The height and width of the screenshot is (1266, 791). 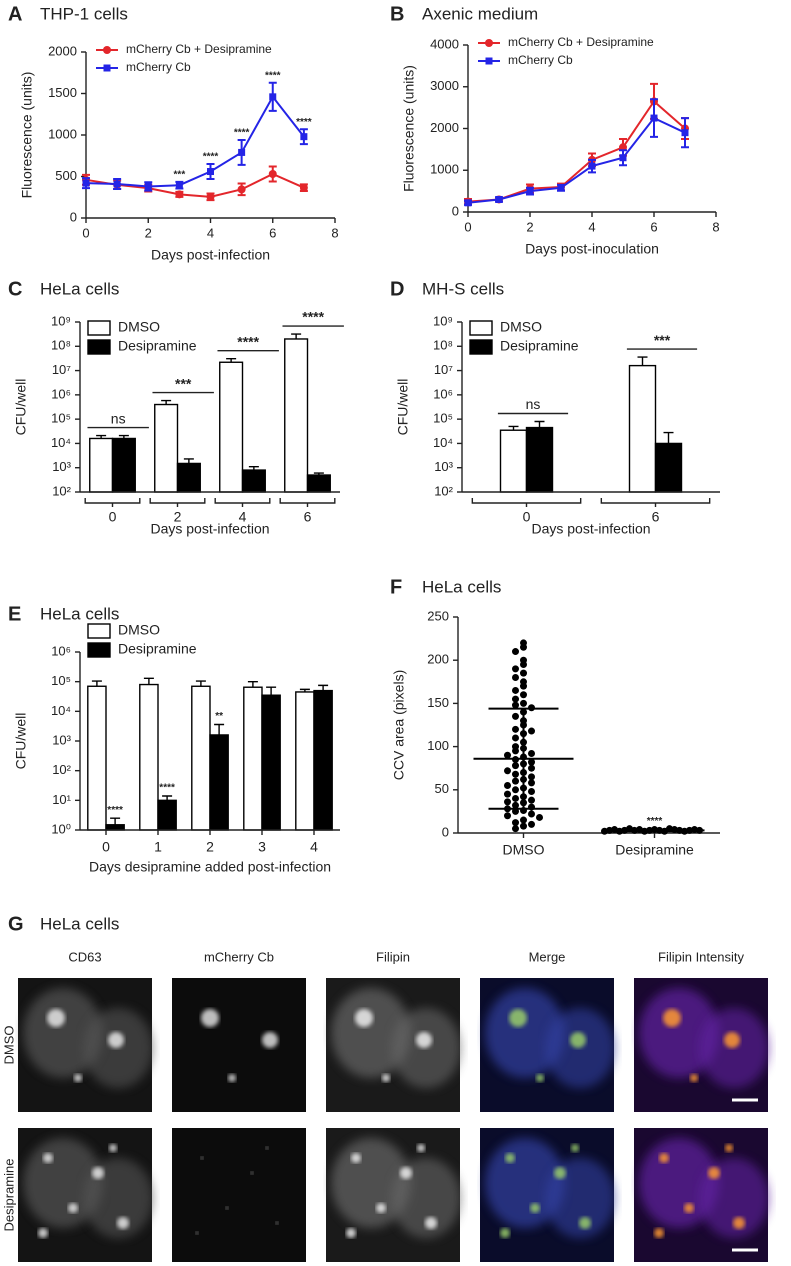 I want to click on x-tick-label: 4, so click(x=210, y=232).